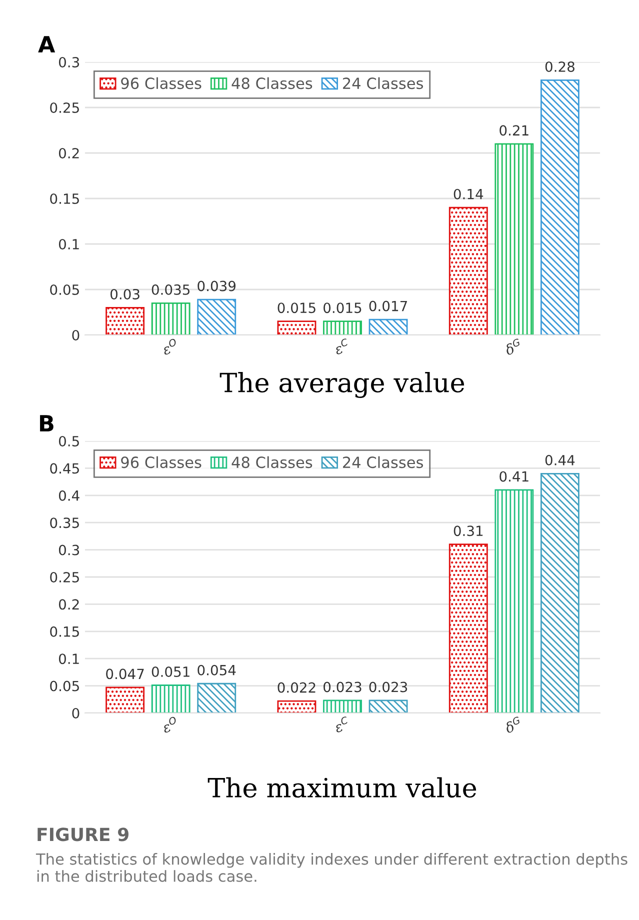  I want to click on data-label: 0.41, so click(514, 476).